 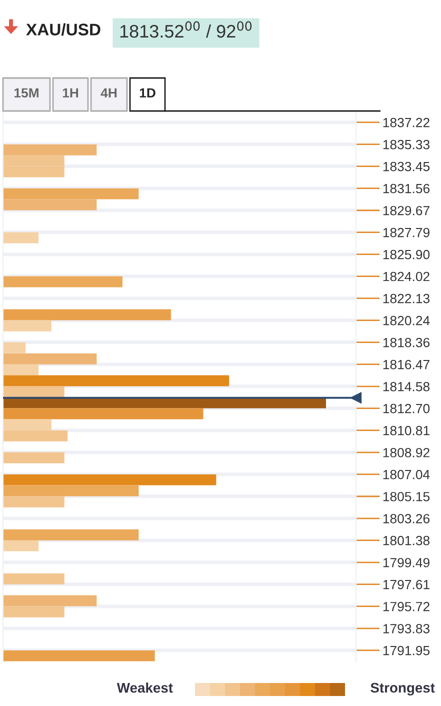 I want to click on text: 1D, so click(x=148, y=93).